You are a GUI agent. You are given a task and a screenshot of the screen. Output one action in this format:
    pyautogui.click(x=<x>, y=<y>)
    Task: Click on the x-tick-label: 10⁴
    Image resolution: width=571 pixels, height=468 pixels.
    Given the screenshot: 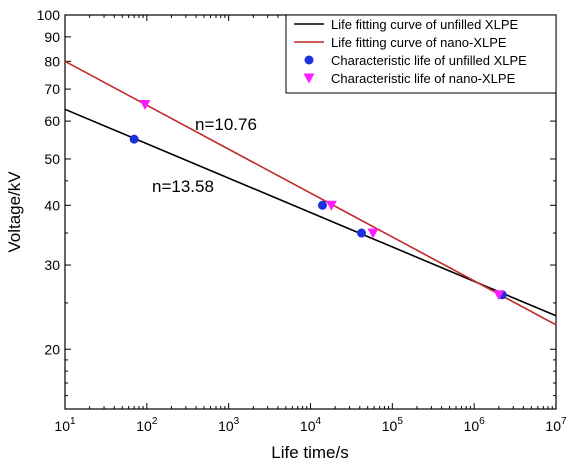 What is the action you would take?
    pyautogui.click(x=311, y=425)
    